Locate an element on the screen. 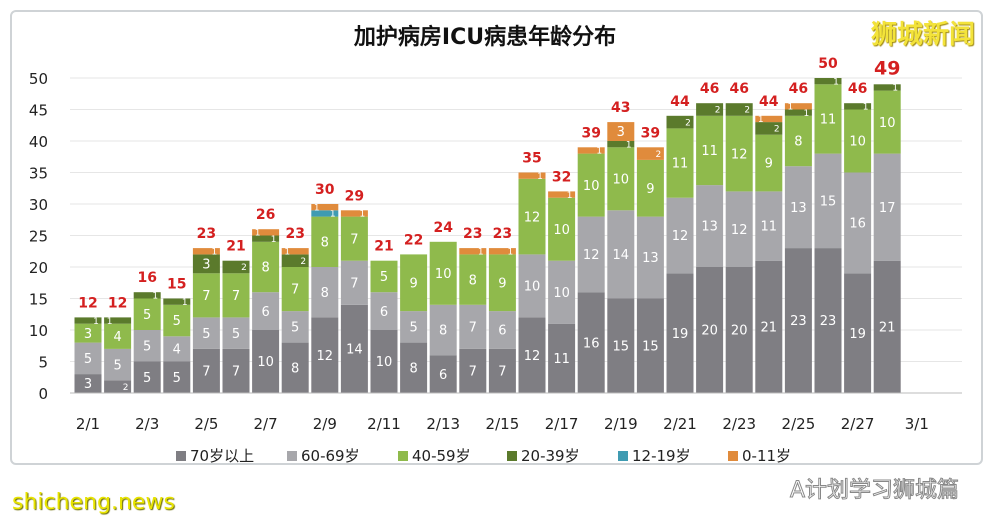 The height and width of the screenshot is (525, 989). bar-total-label: 23 is located at coordinates (502, 234).